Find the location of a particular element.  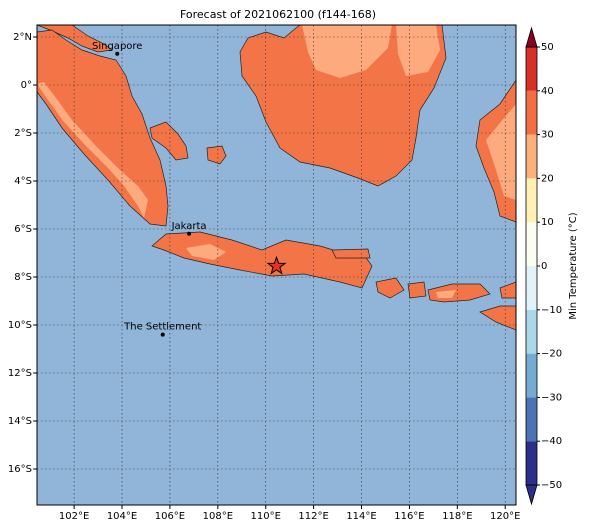

location-star is located at coordinates (276, 265).